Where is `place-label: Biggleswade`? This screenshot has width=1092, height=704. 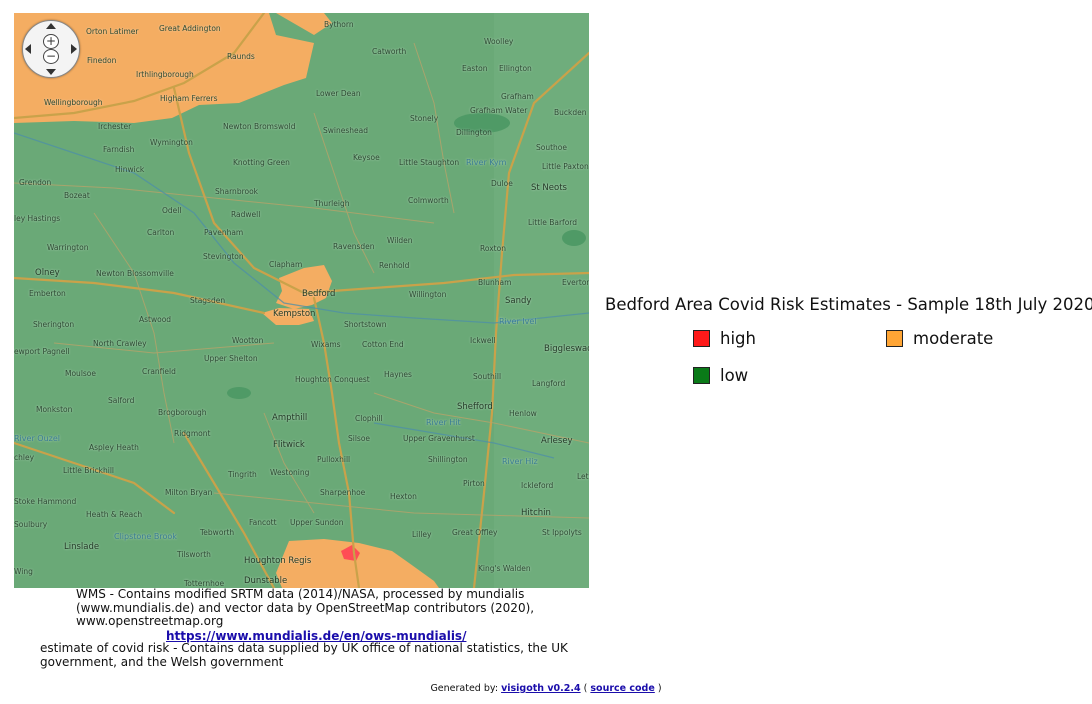
place-label: Biggleswade is located at coordinates (566, 349).